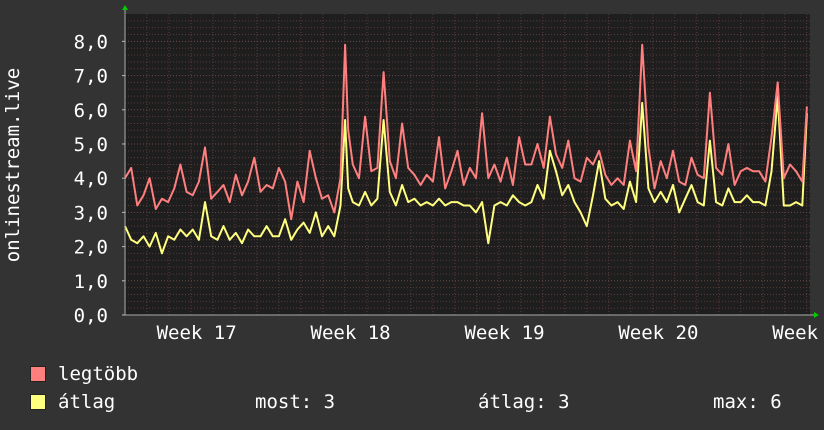 This screenshot has width=824, height=430. I want to click on legend-swatch-max, so click(38, 374).